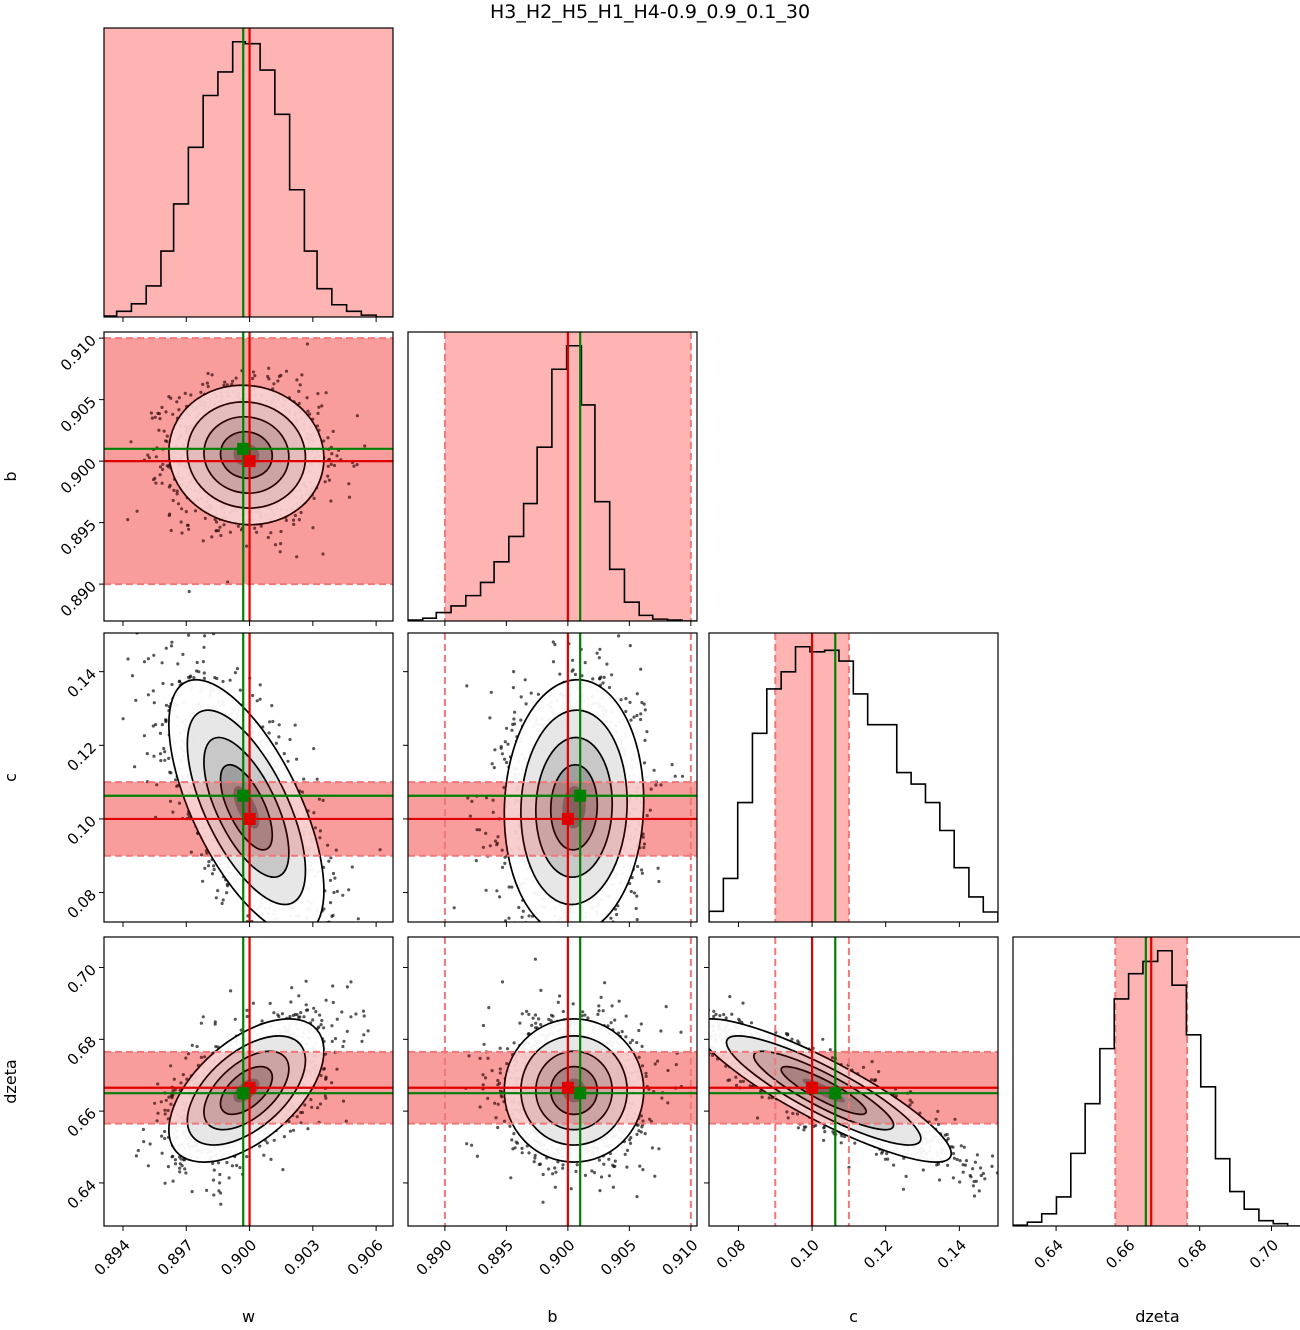 This screenshot has width=1300, height=1330. Describe the element at coordinates (238, 1257) in the screenshot. I see `x-tick-label: 0.900` at that location.